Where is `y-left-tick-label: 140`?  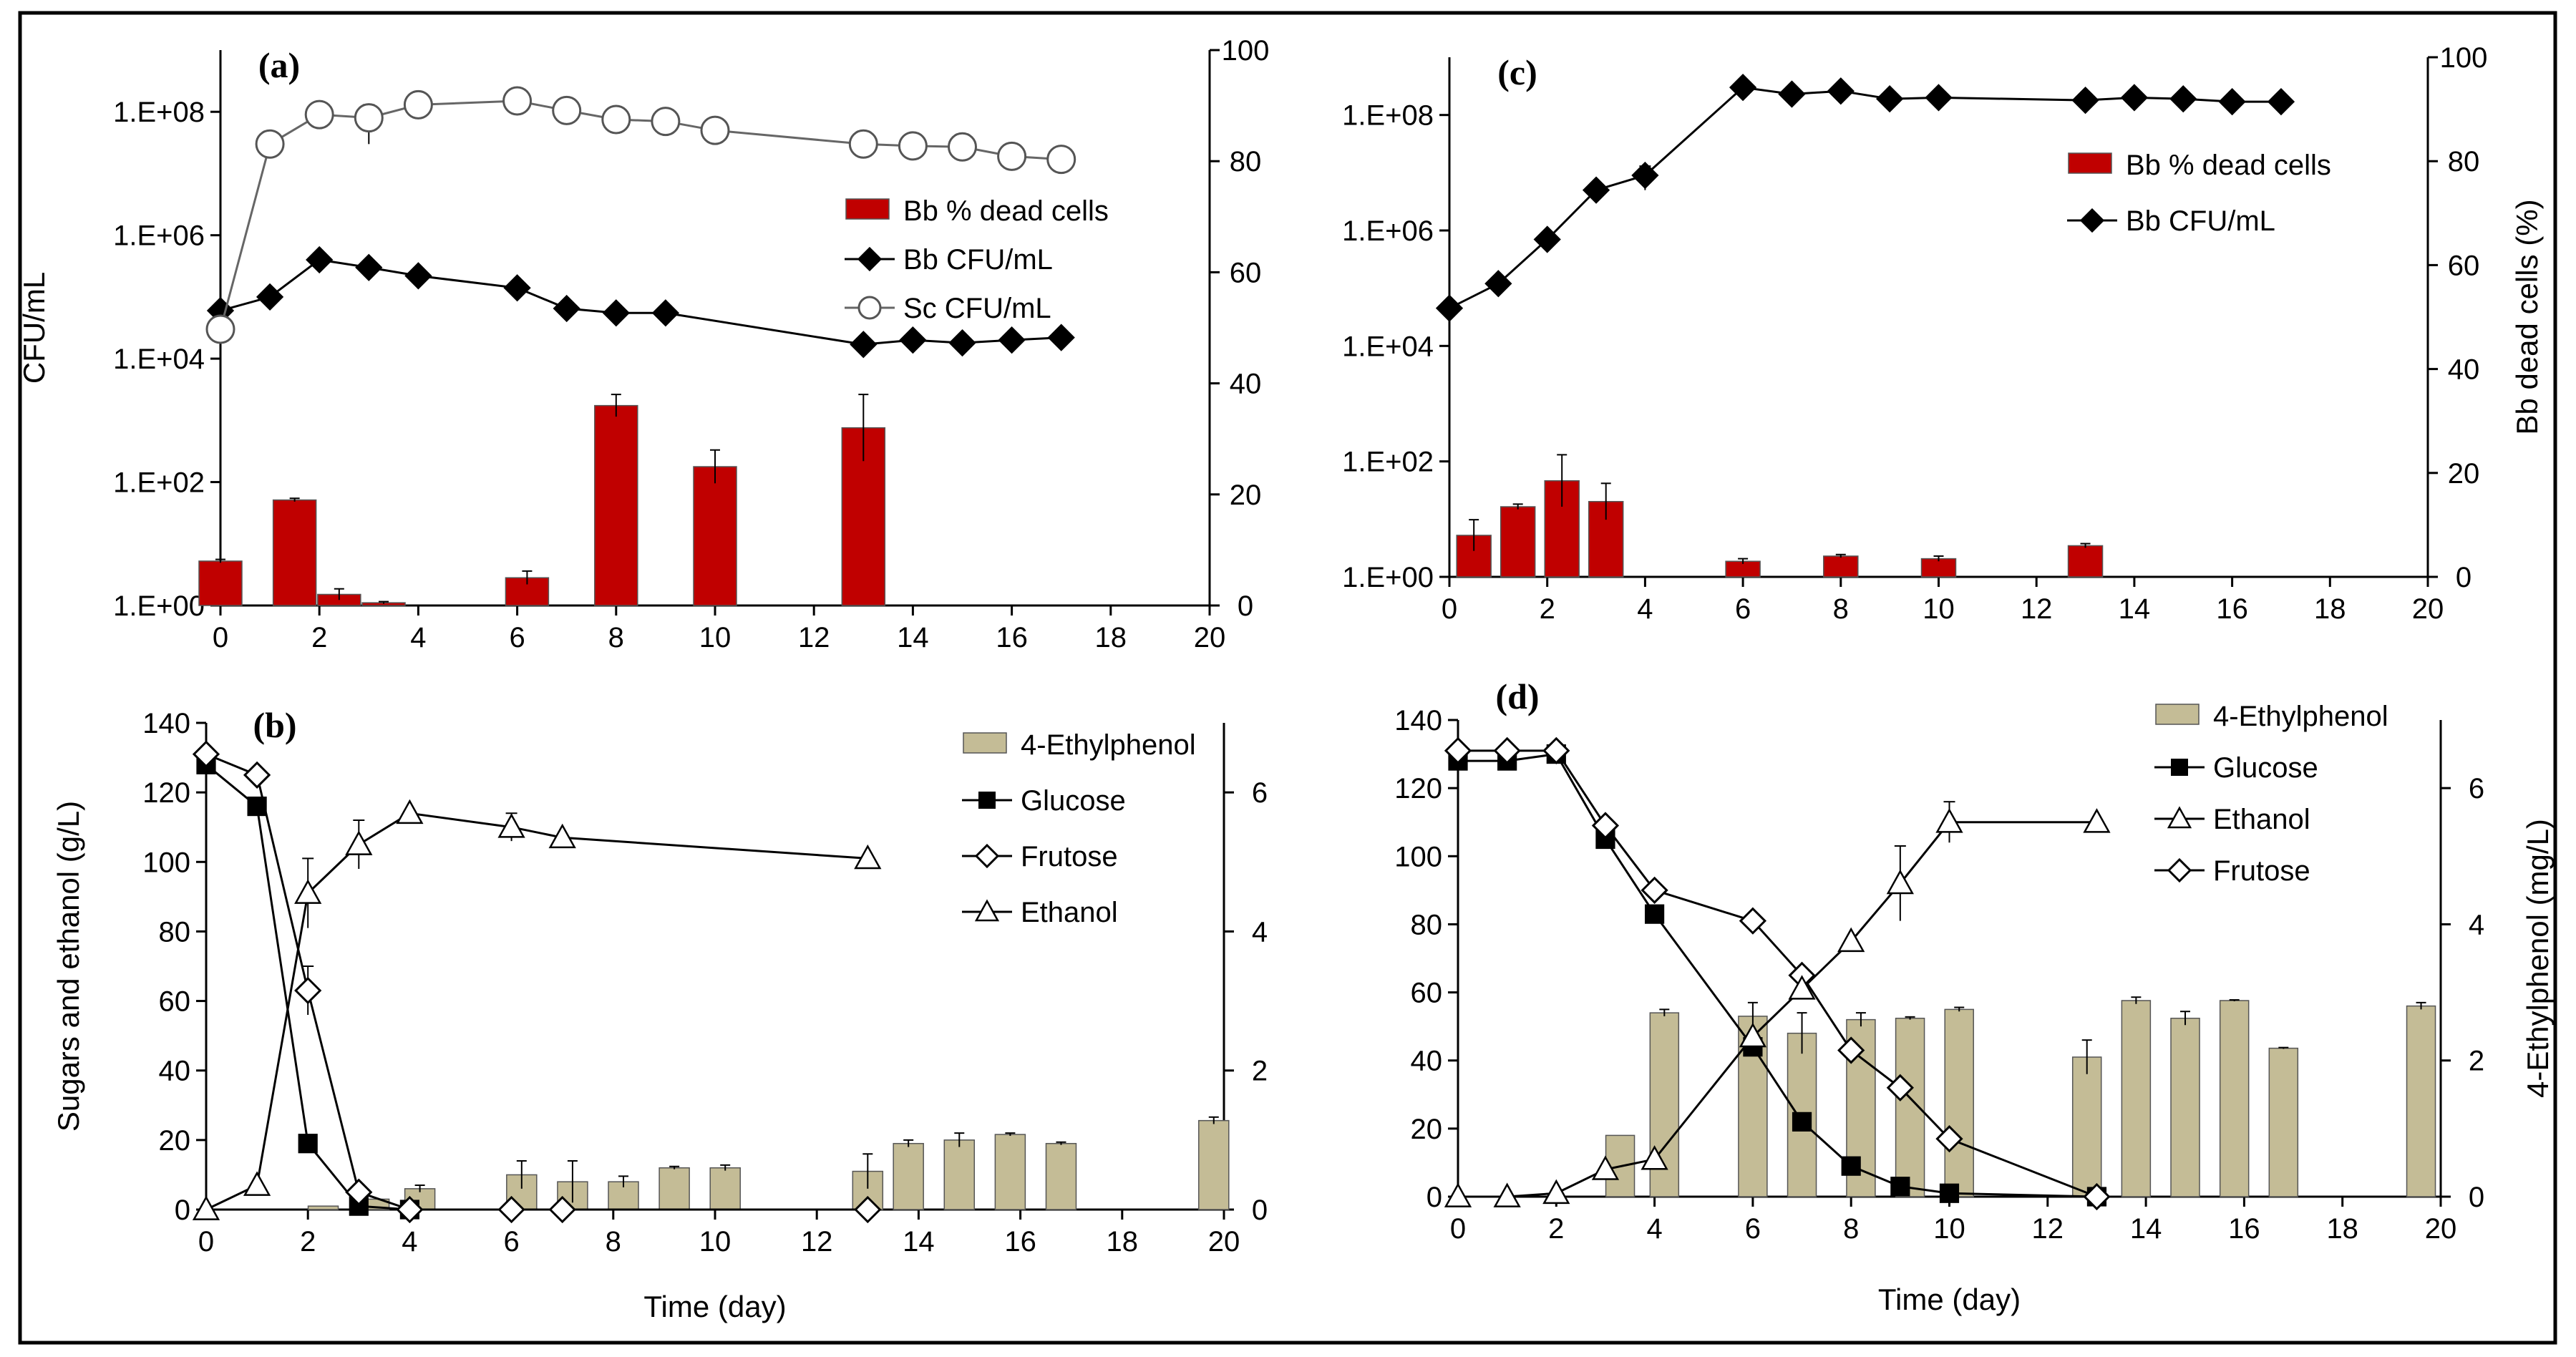
y-left-tick-label: 140 is located at coordinates (166, 723).